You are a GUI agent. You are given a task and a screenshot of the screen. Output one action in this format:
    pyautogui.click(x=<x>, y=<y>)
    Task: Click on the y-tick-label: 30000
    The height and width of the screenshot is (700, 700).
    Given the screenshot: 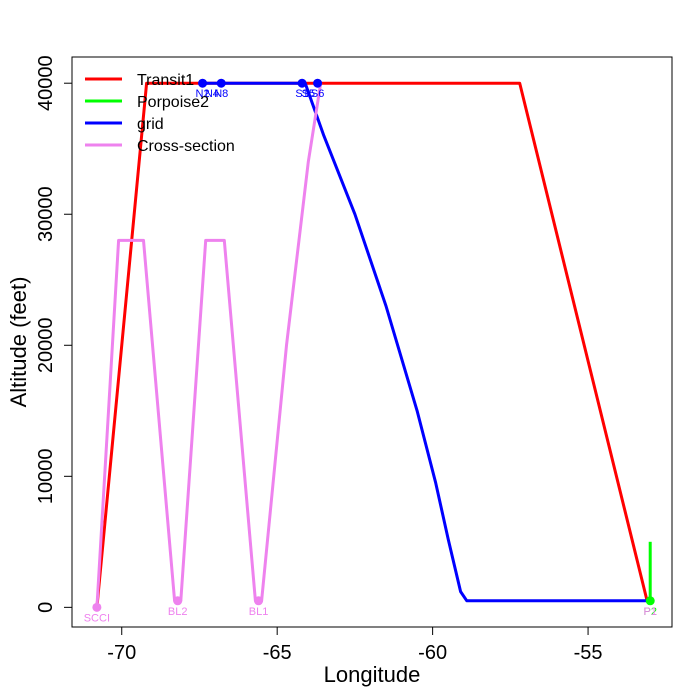 What is the action you would take?
    pyautogui.click(x=46, y=214)
    